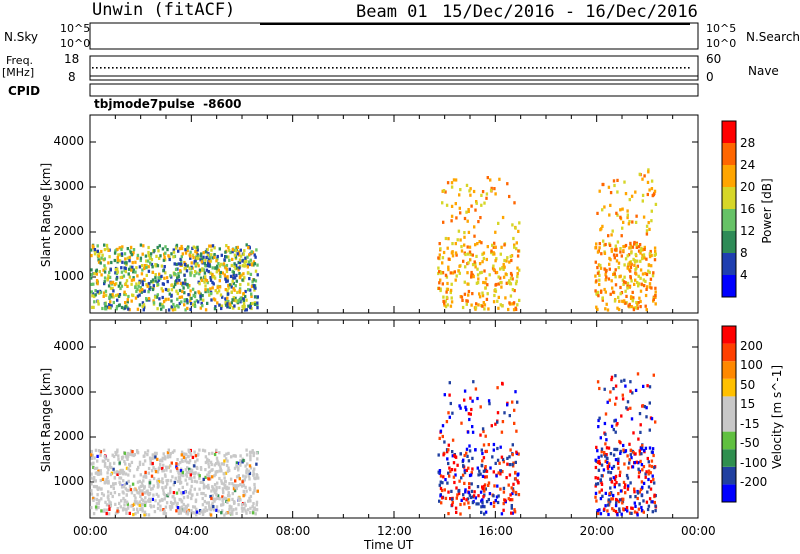 This screenshot has width=800, height=554. I want to click on velocity-colorbar-tick: 200, so click(751, 345).